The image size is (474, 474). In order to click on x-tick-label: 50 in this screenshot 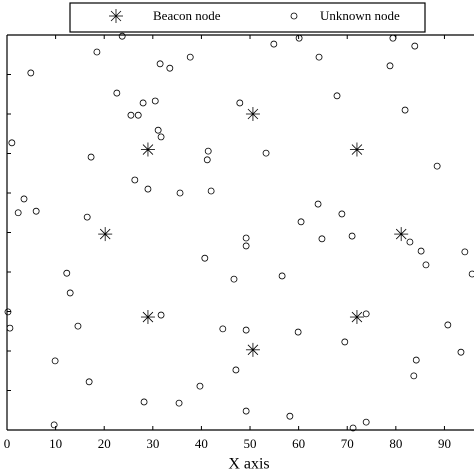, I will do `click(250, 443)`.